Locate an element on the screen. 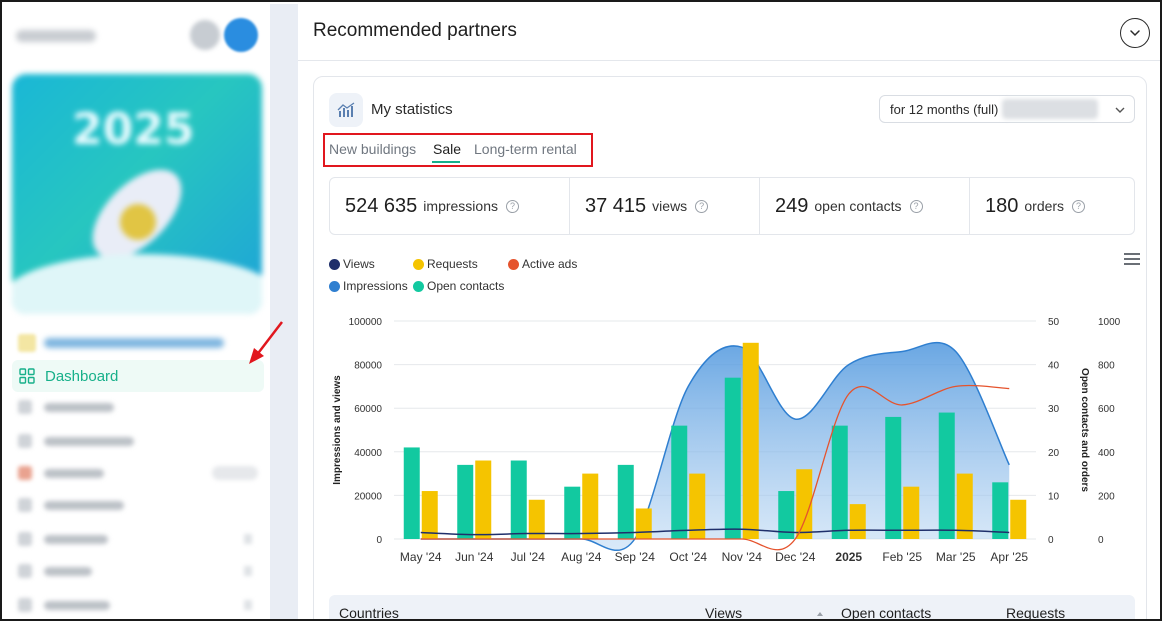  period-select: for 12 months (full) is located at coordinates (1007, 109).